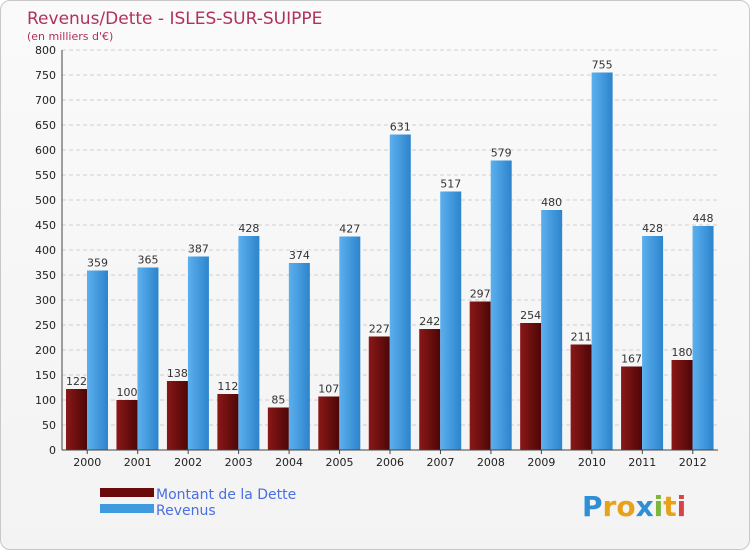 Image resolution: width=750 pixels, height=550 pixels. I want to click on x-tick-label: 2012, so click(693, 462).